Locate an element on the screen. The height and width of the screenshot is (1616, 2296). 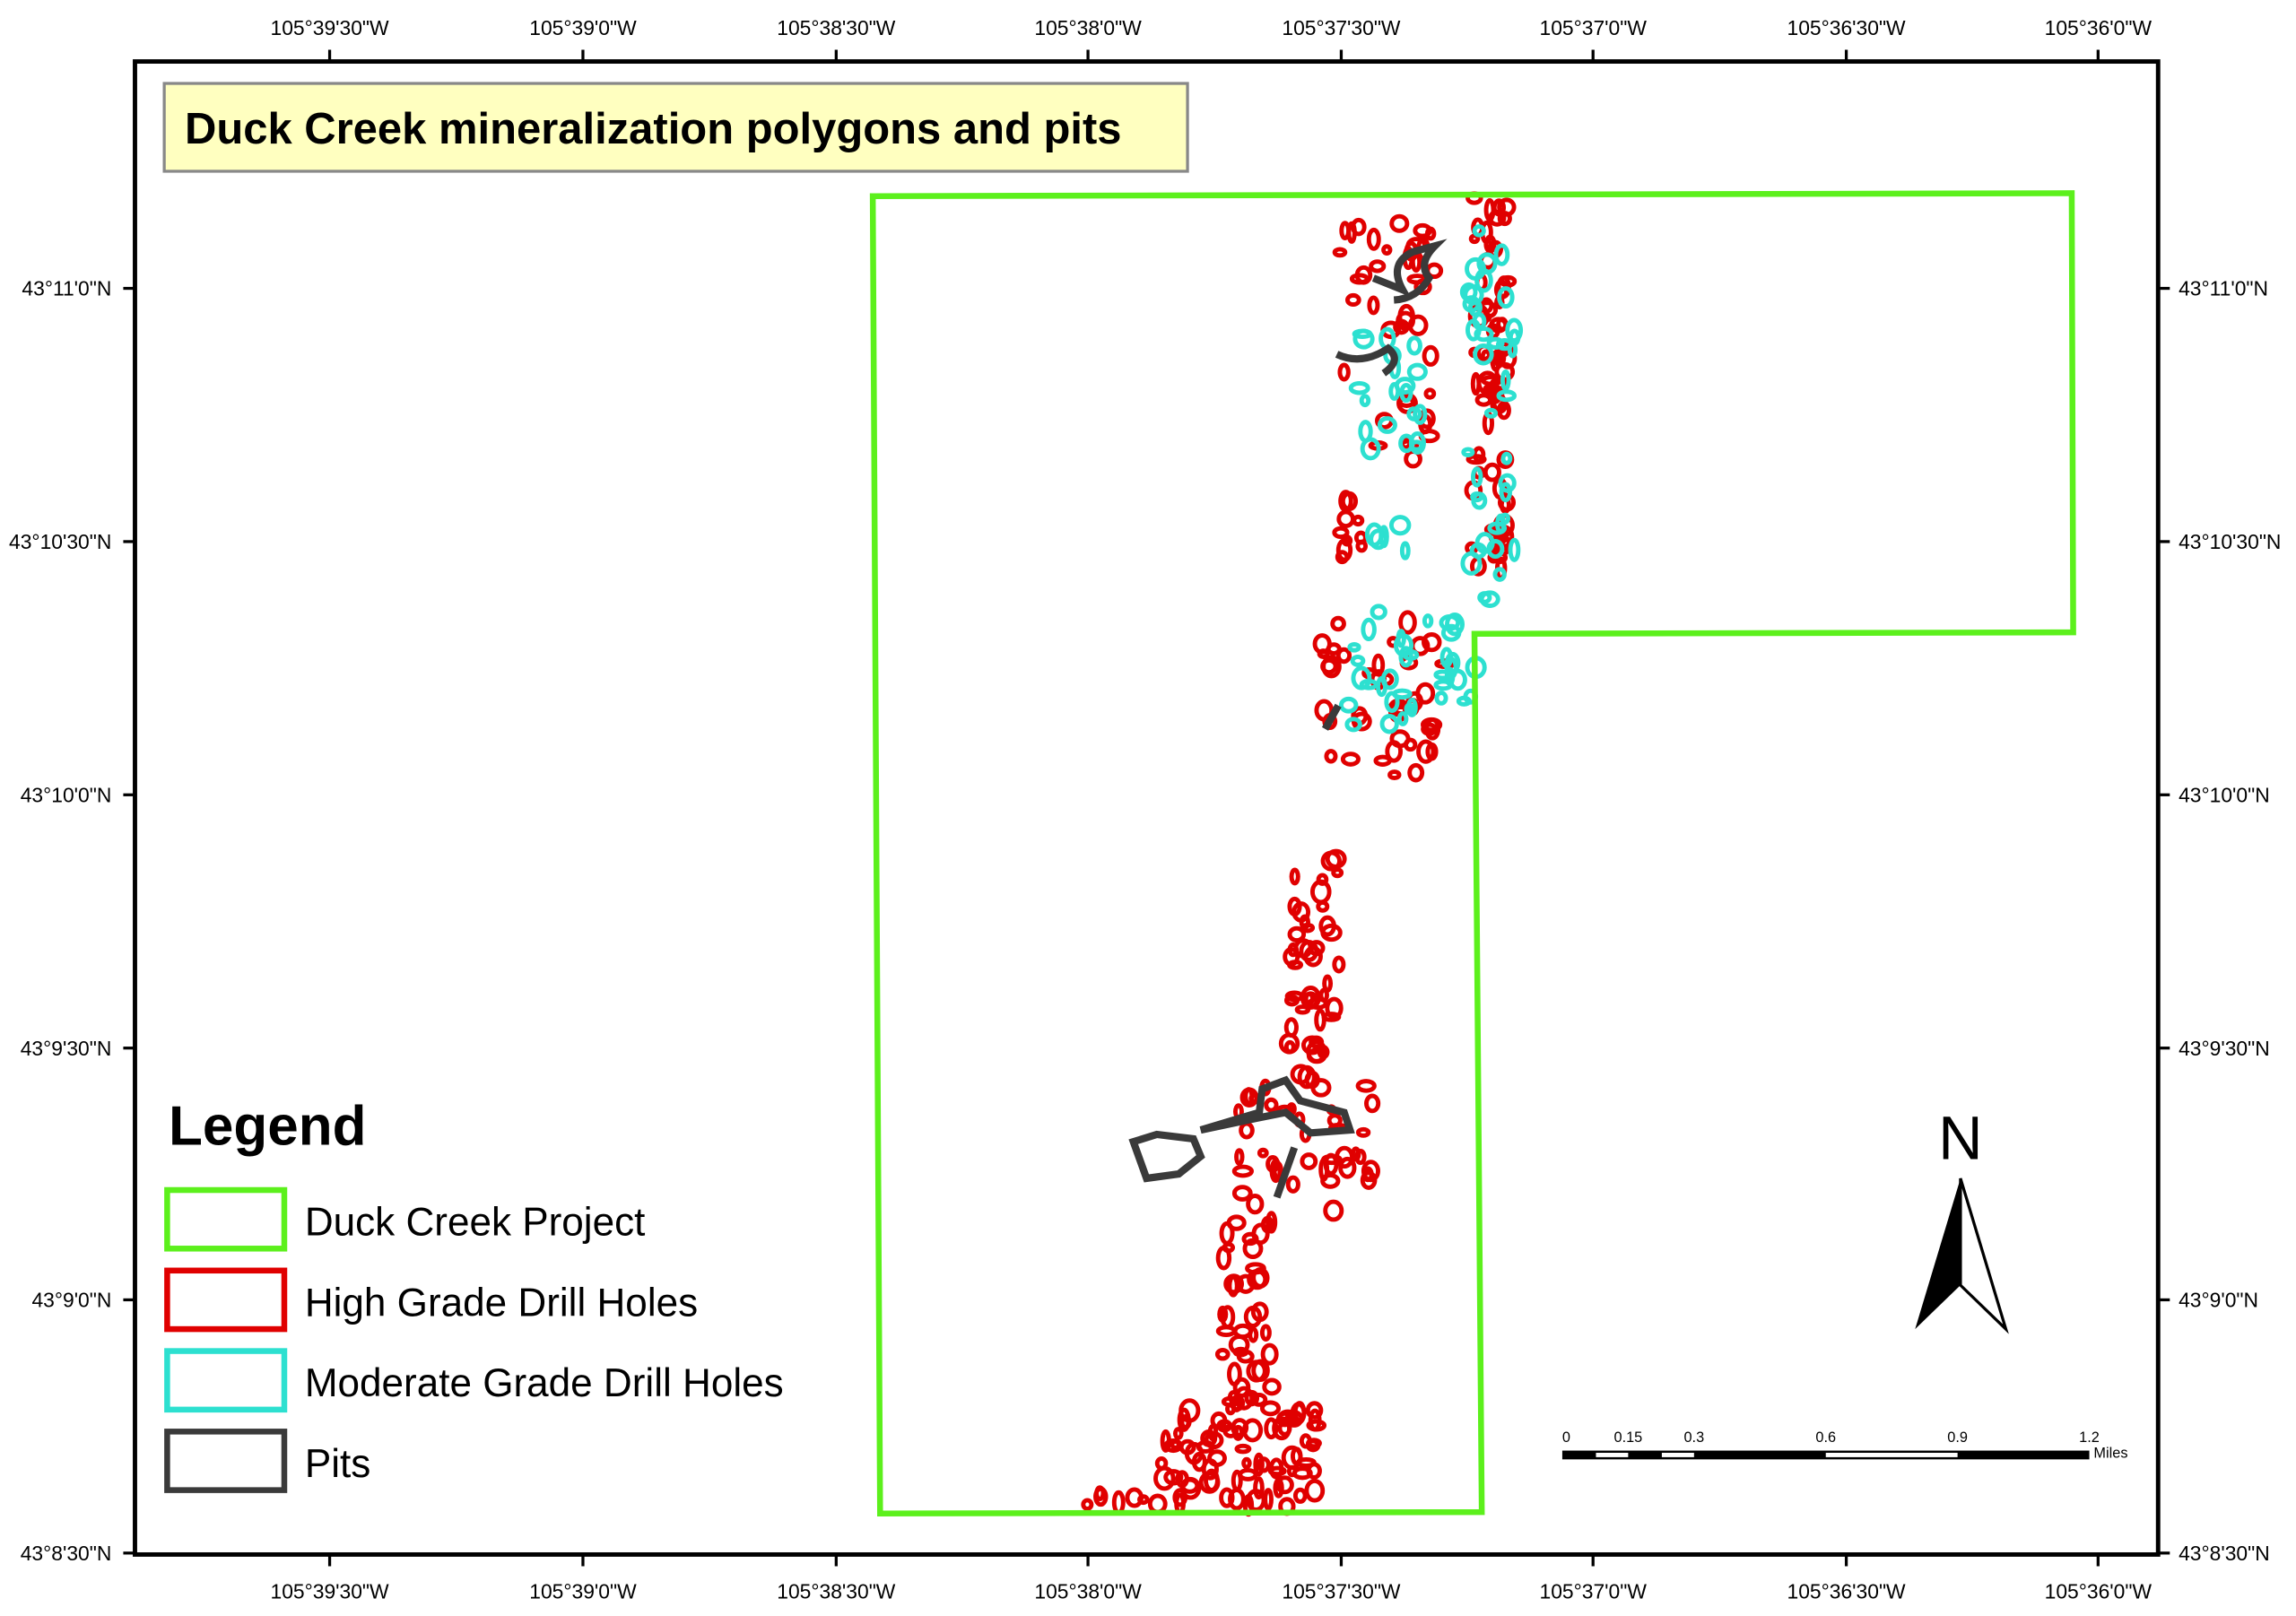
pit is located at coordinates (1166, 1156).